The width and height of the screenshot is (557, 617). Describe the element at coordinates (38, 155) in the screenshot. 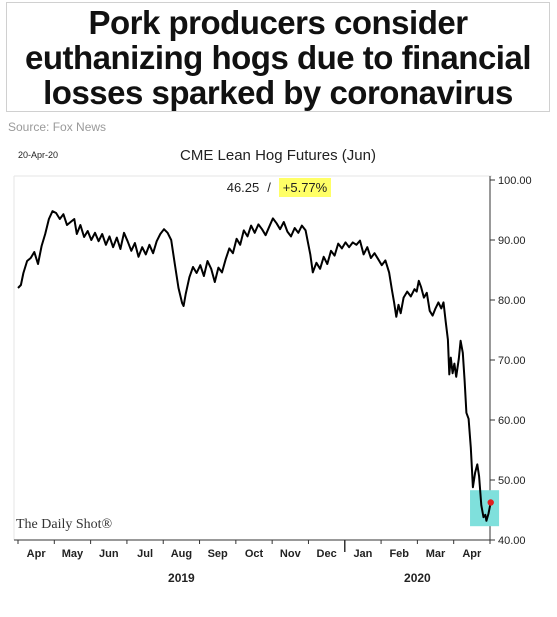

I see `chart-date-label: 20-Apr-20` at that location.